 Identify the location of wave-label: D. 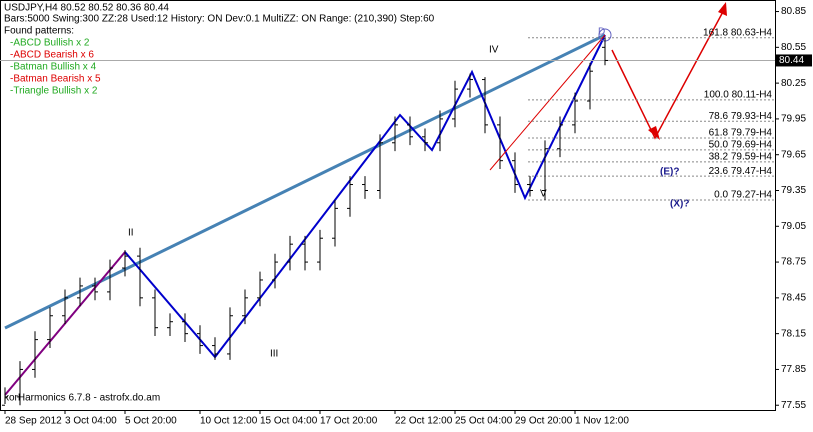
(601, 32).